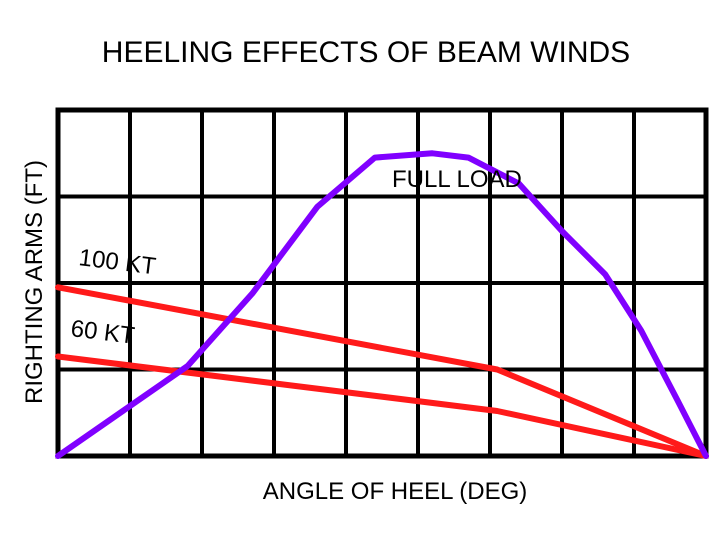  What do you see at coordinates (457, 179) in the screenshot?
I see `series-label-full-load: FULL LOAD` at bounding box center [457, 179].